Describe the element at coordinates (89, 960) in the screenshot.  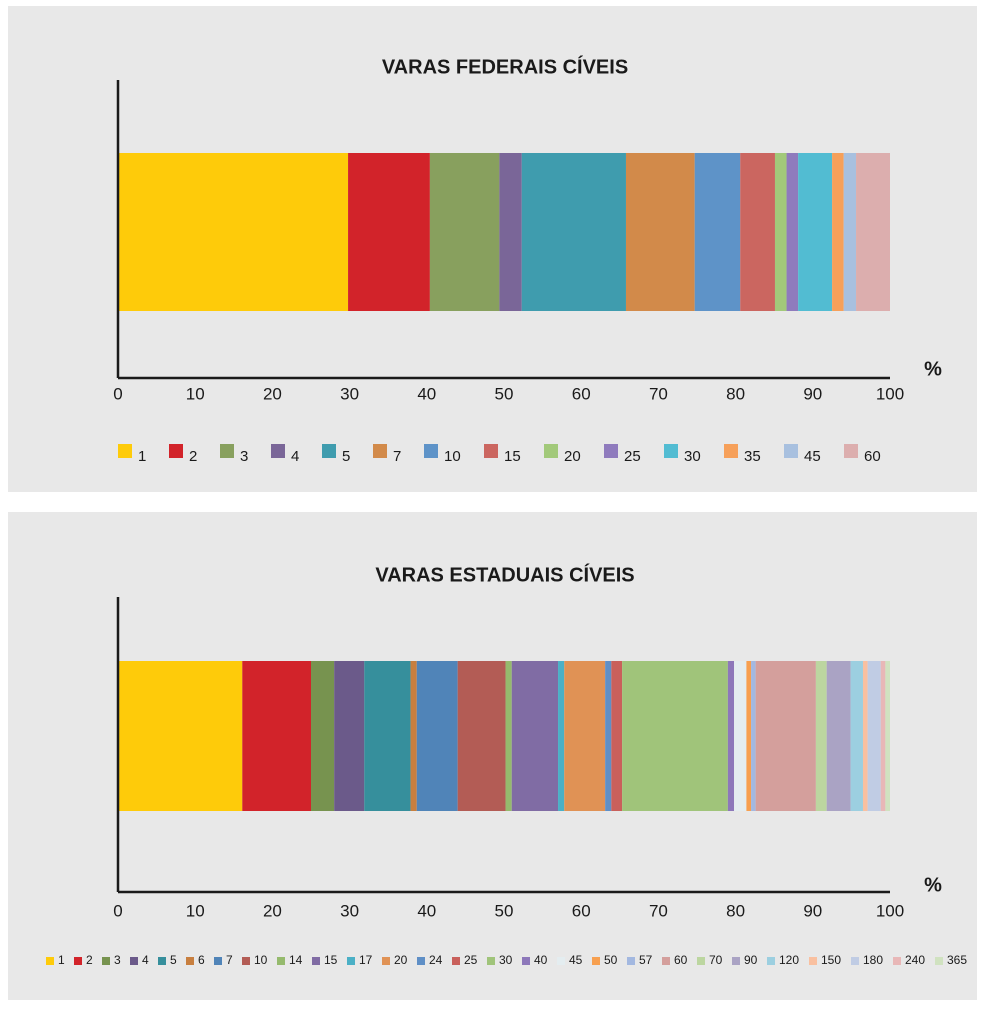
I see `legend-label: 2` at that location.